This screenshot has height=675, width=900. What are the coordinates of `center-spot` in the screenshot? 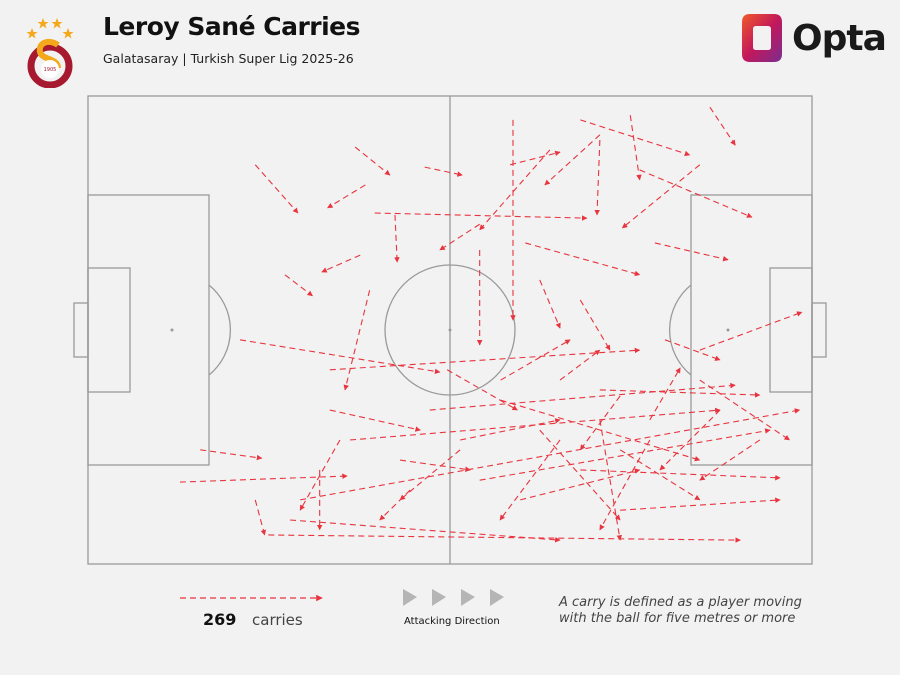 It's located at (450, 330).